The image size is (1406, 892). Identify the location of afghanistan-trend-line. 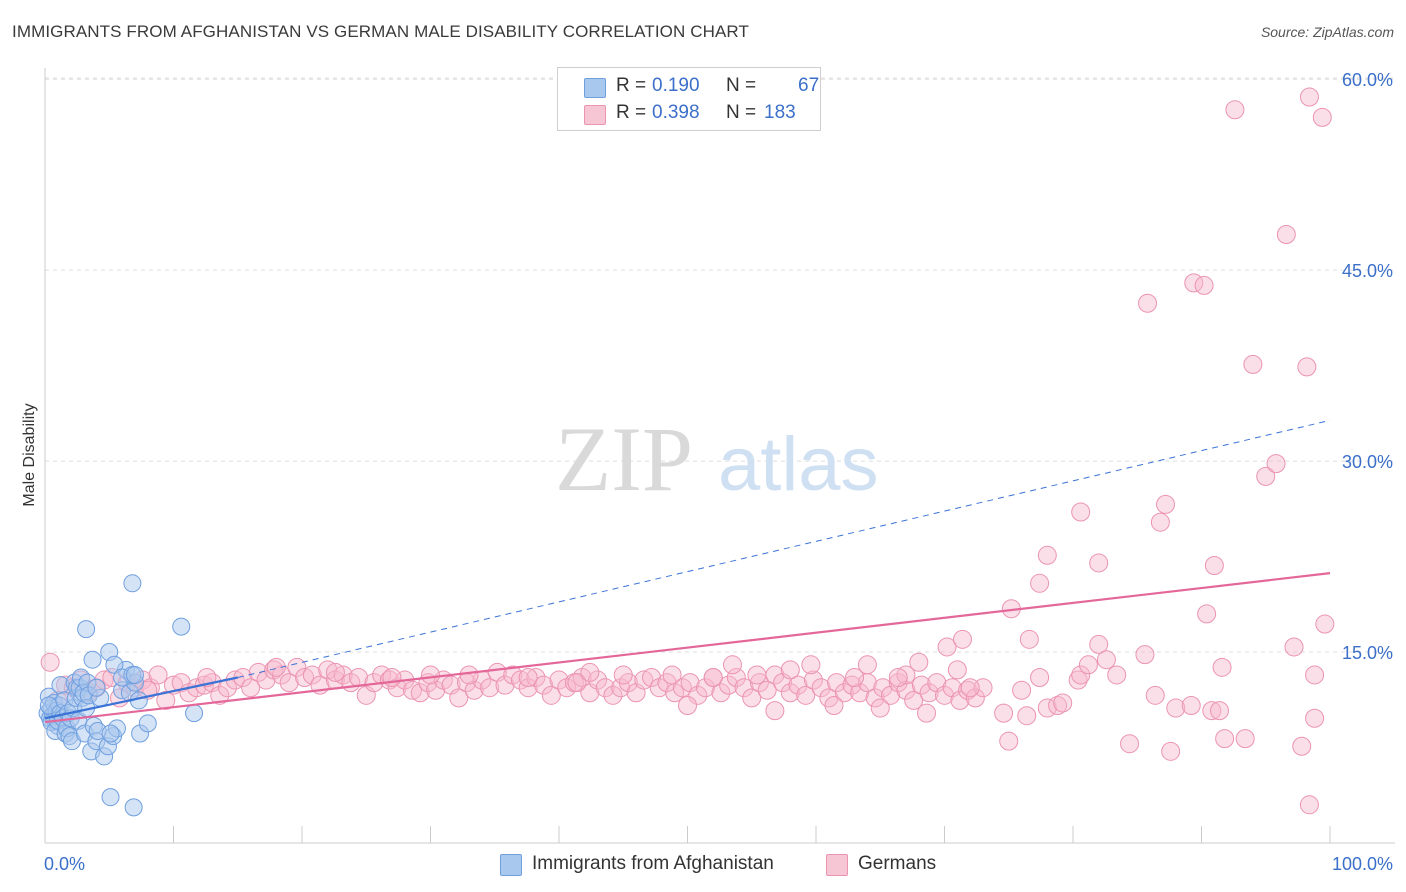
(141, 698).